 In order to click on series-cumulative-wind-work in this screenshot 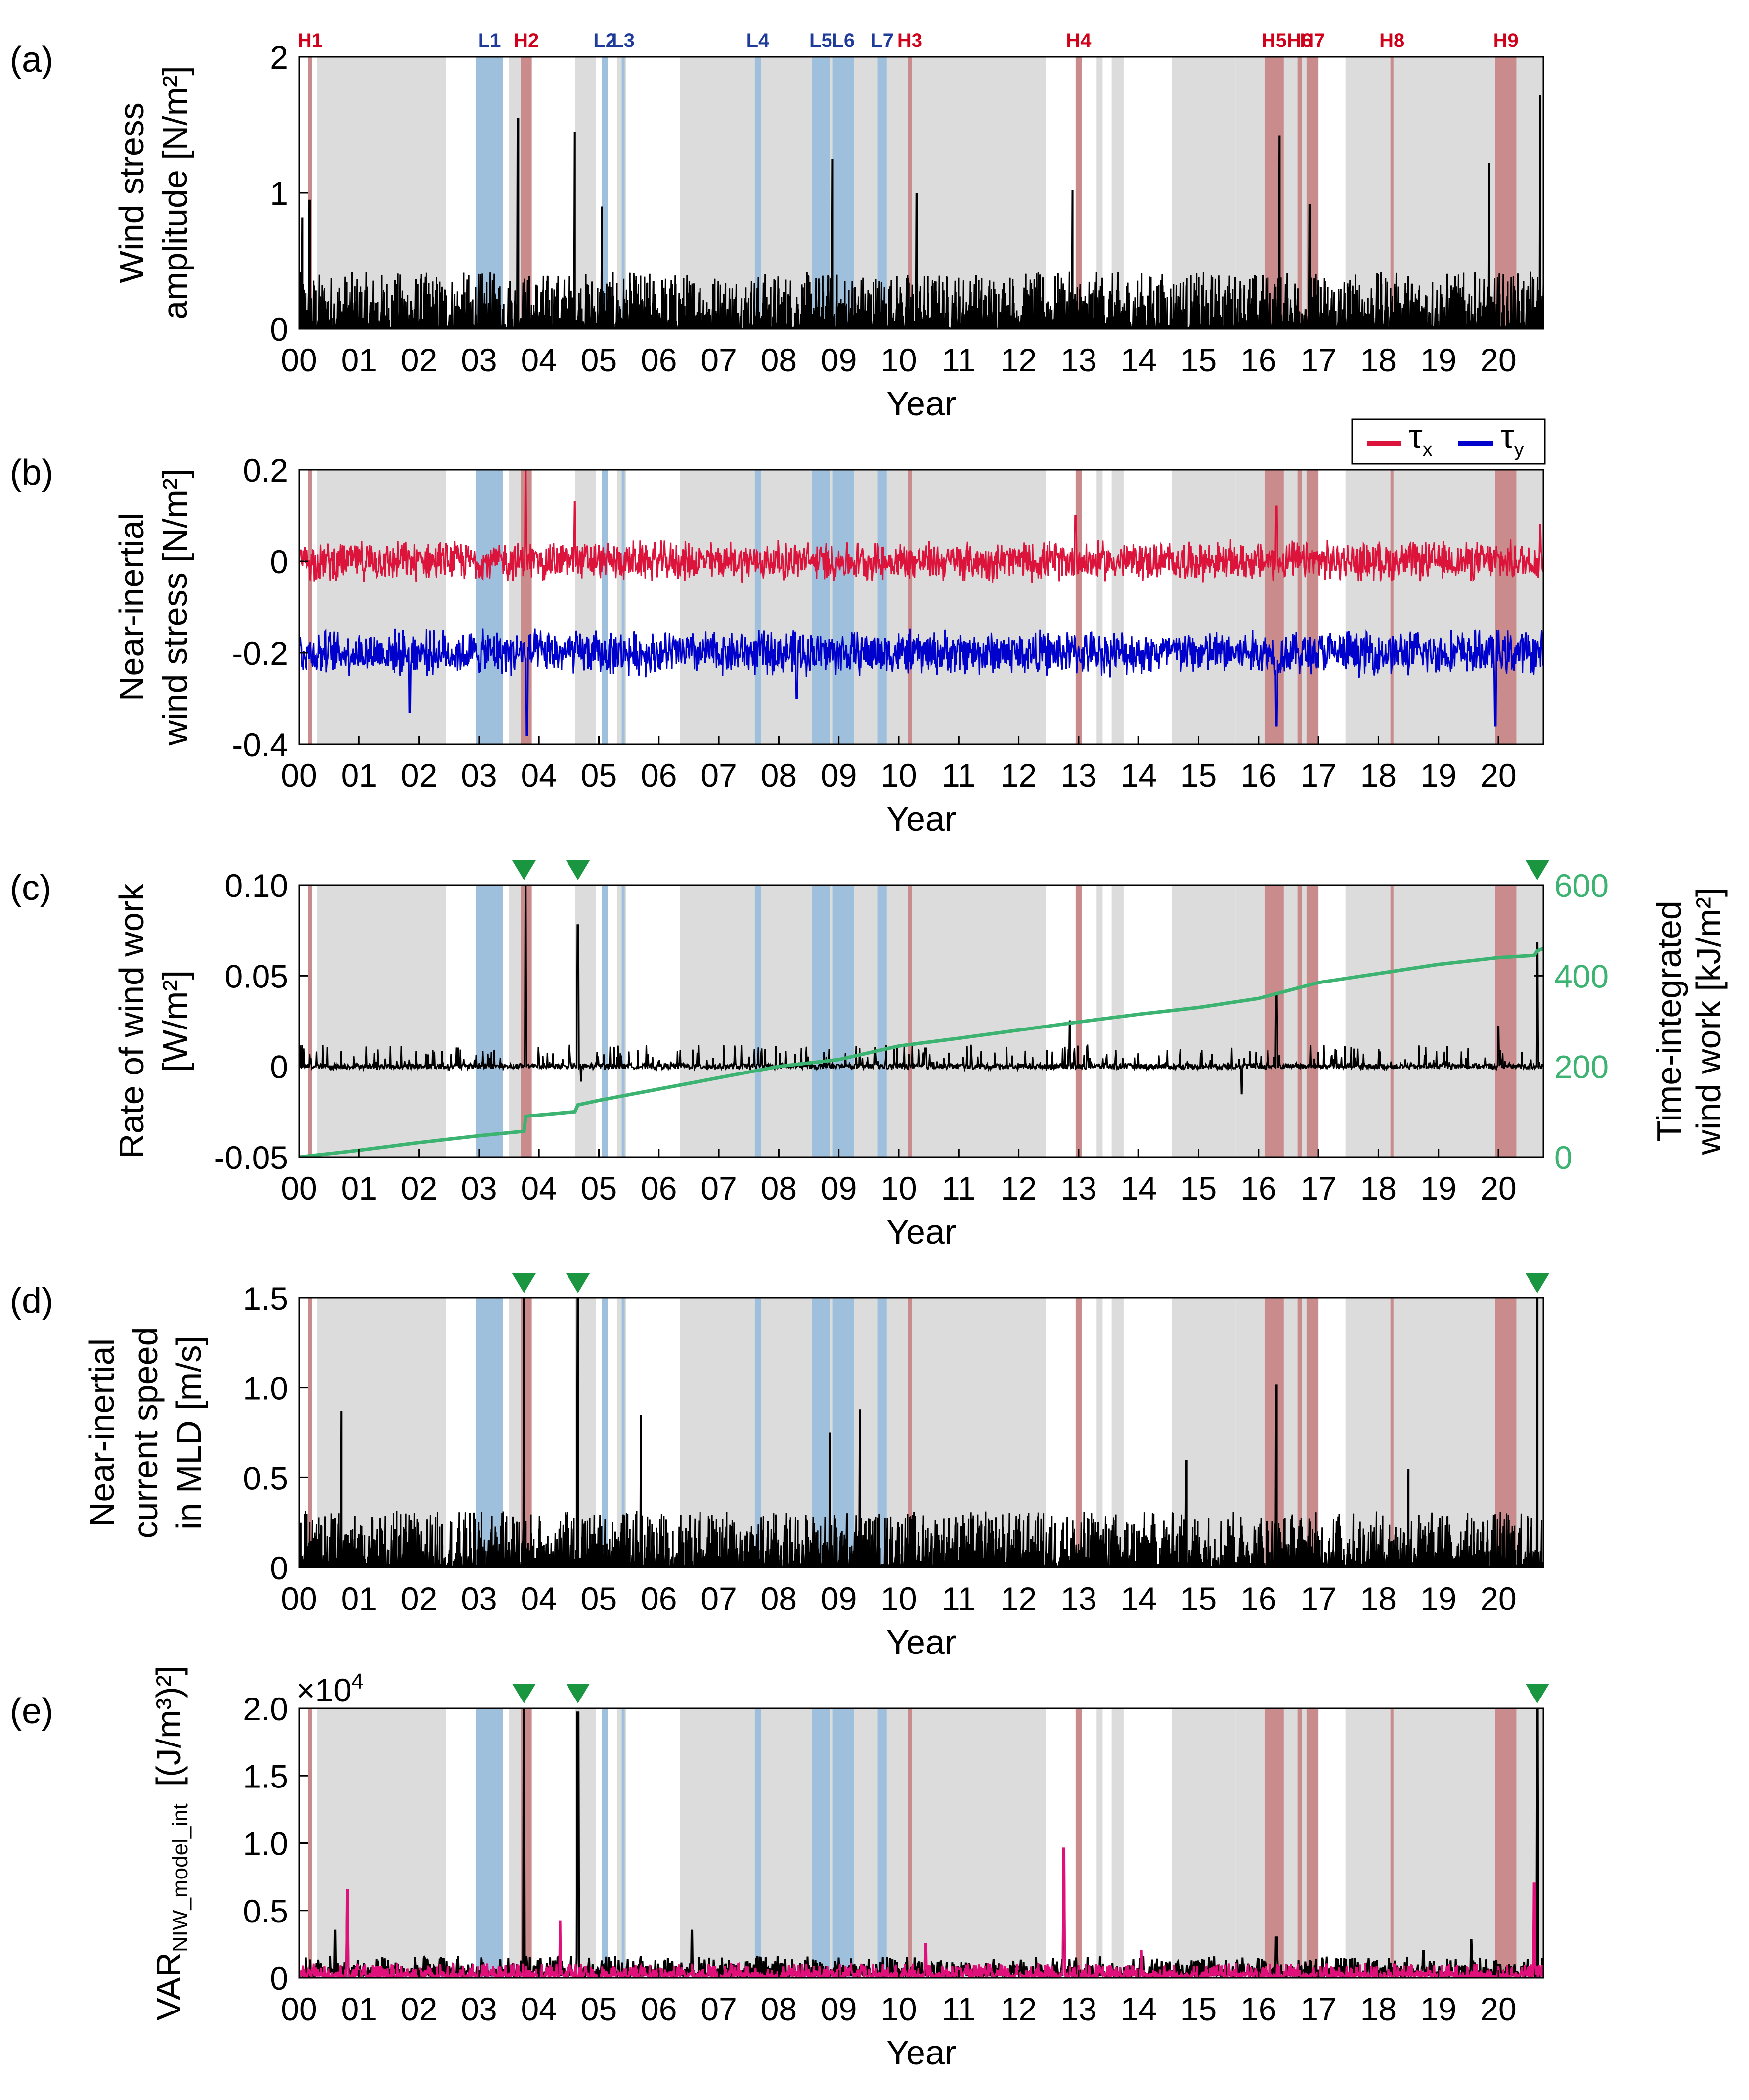, I will do `click(921, 1052)`.